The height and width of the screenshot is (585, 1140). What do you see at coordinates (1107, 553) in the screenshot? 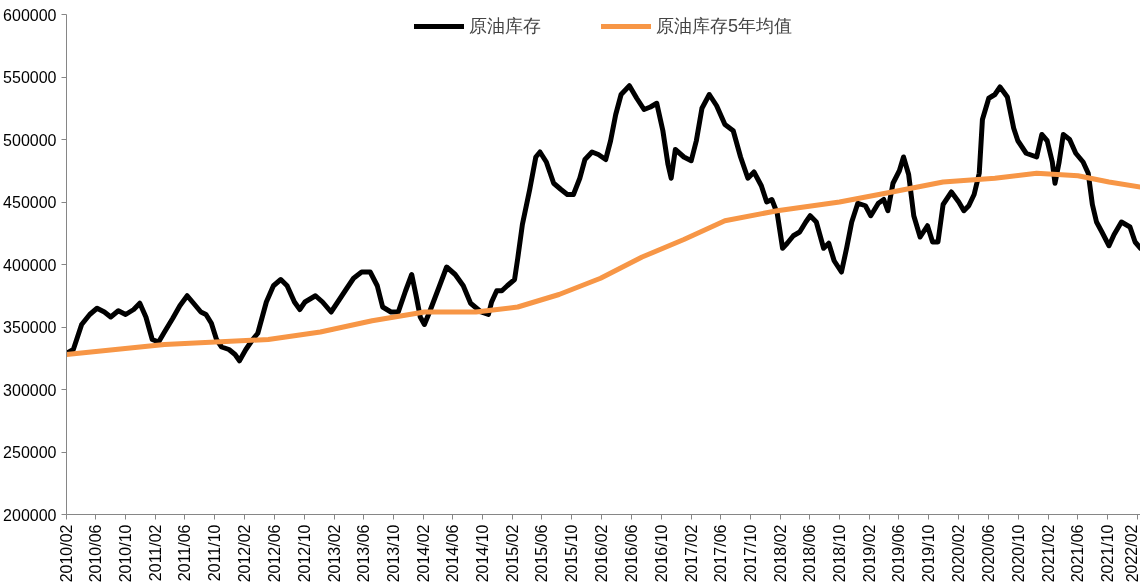
I see `x-tick-label: 2021/10` at bounding box center [1107, 553].